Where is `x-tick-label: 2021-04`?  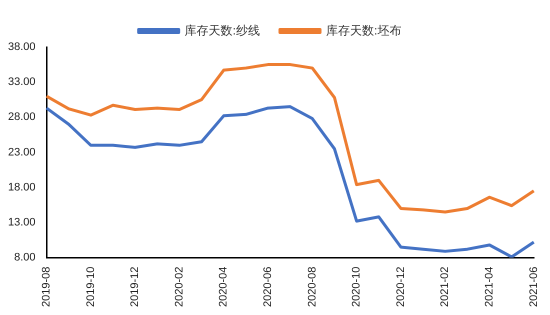
x-tick-label: 2021-04 is located at coordinates (490, 287).